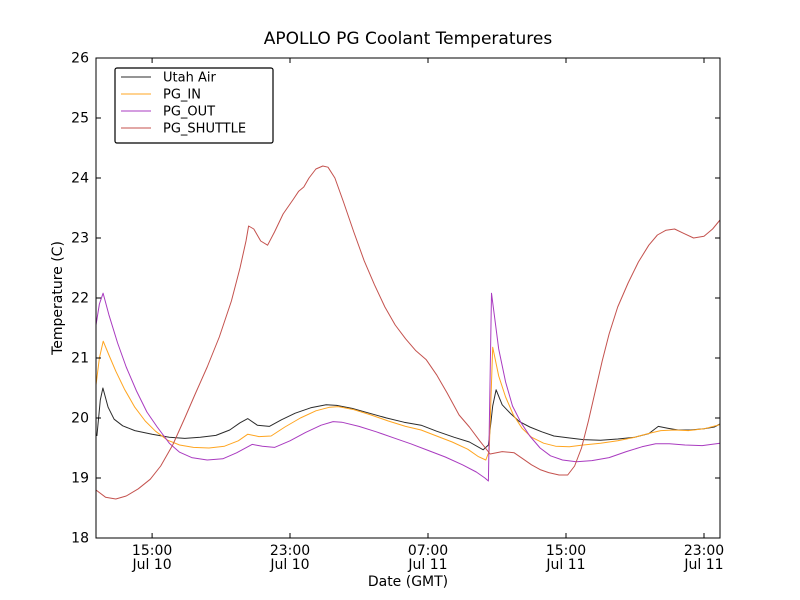 Image resolution: width=800 pixels, height=600 pixels. Describe the element at coordinates (80, 479) in the screenshot. I see `y-tick-label: 19` at that location.